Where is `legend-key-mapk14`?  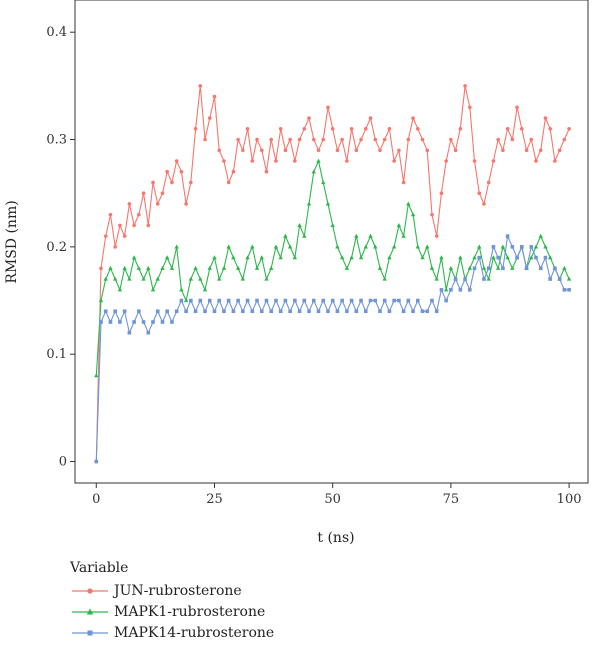 legend-key-mapk14 is located at coordinates (90, 632).